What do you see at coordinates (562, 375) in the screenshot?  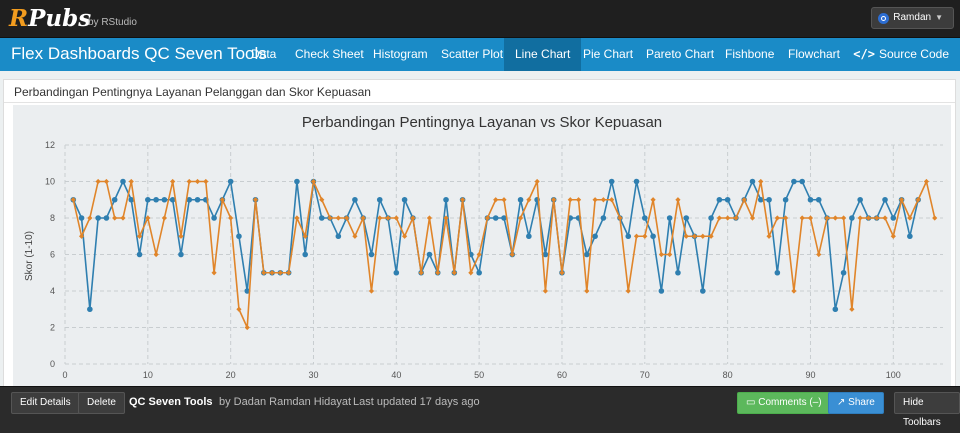 I see `x-tick-label: 60` at bounding box center [562, 375].